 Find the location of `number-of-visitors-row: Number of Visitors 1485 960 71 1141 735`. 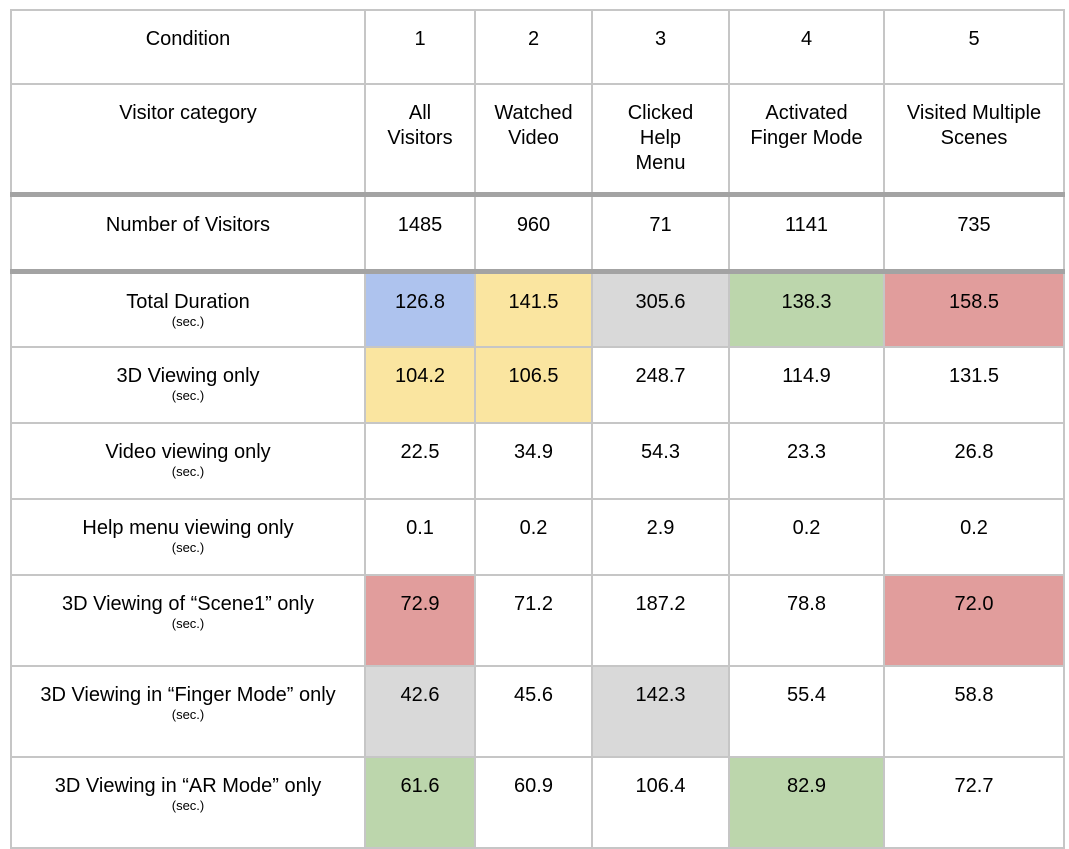

number-of-visitors-row: Number of Visitors 1485 960 71 1141 735 is located at coordinates (537, 233).